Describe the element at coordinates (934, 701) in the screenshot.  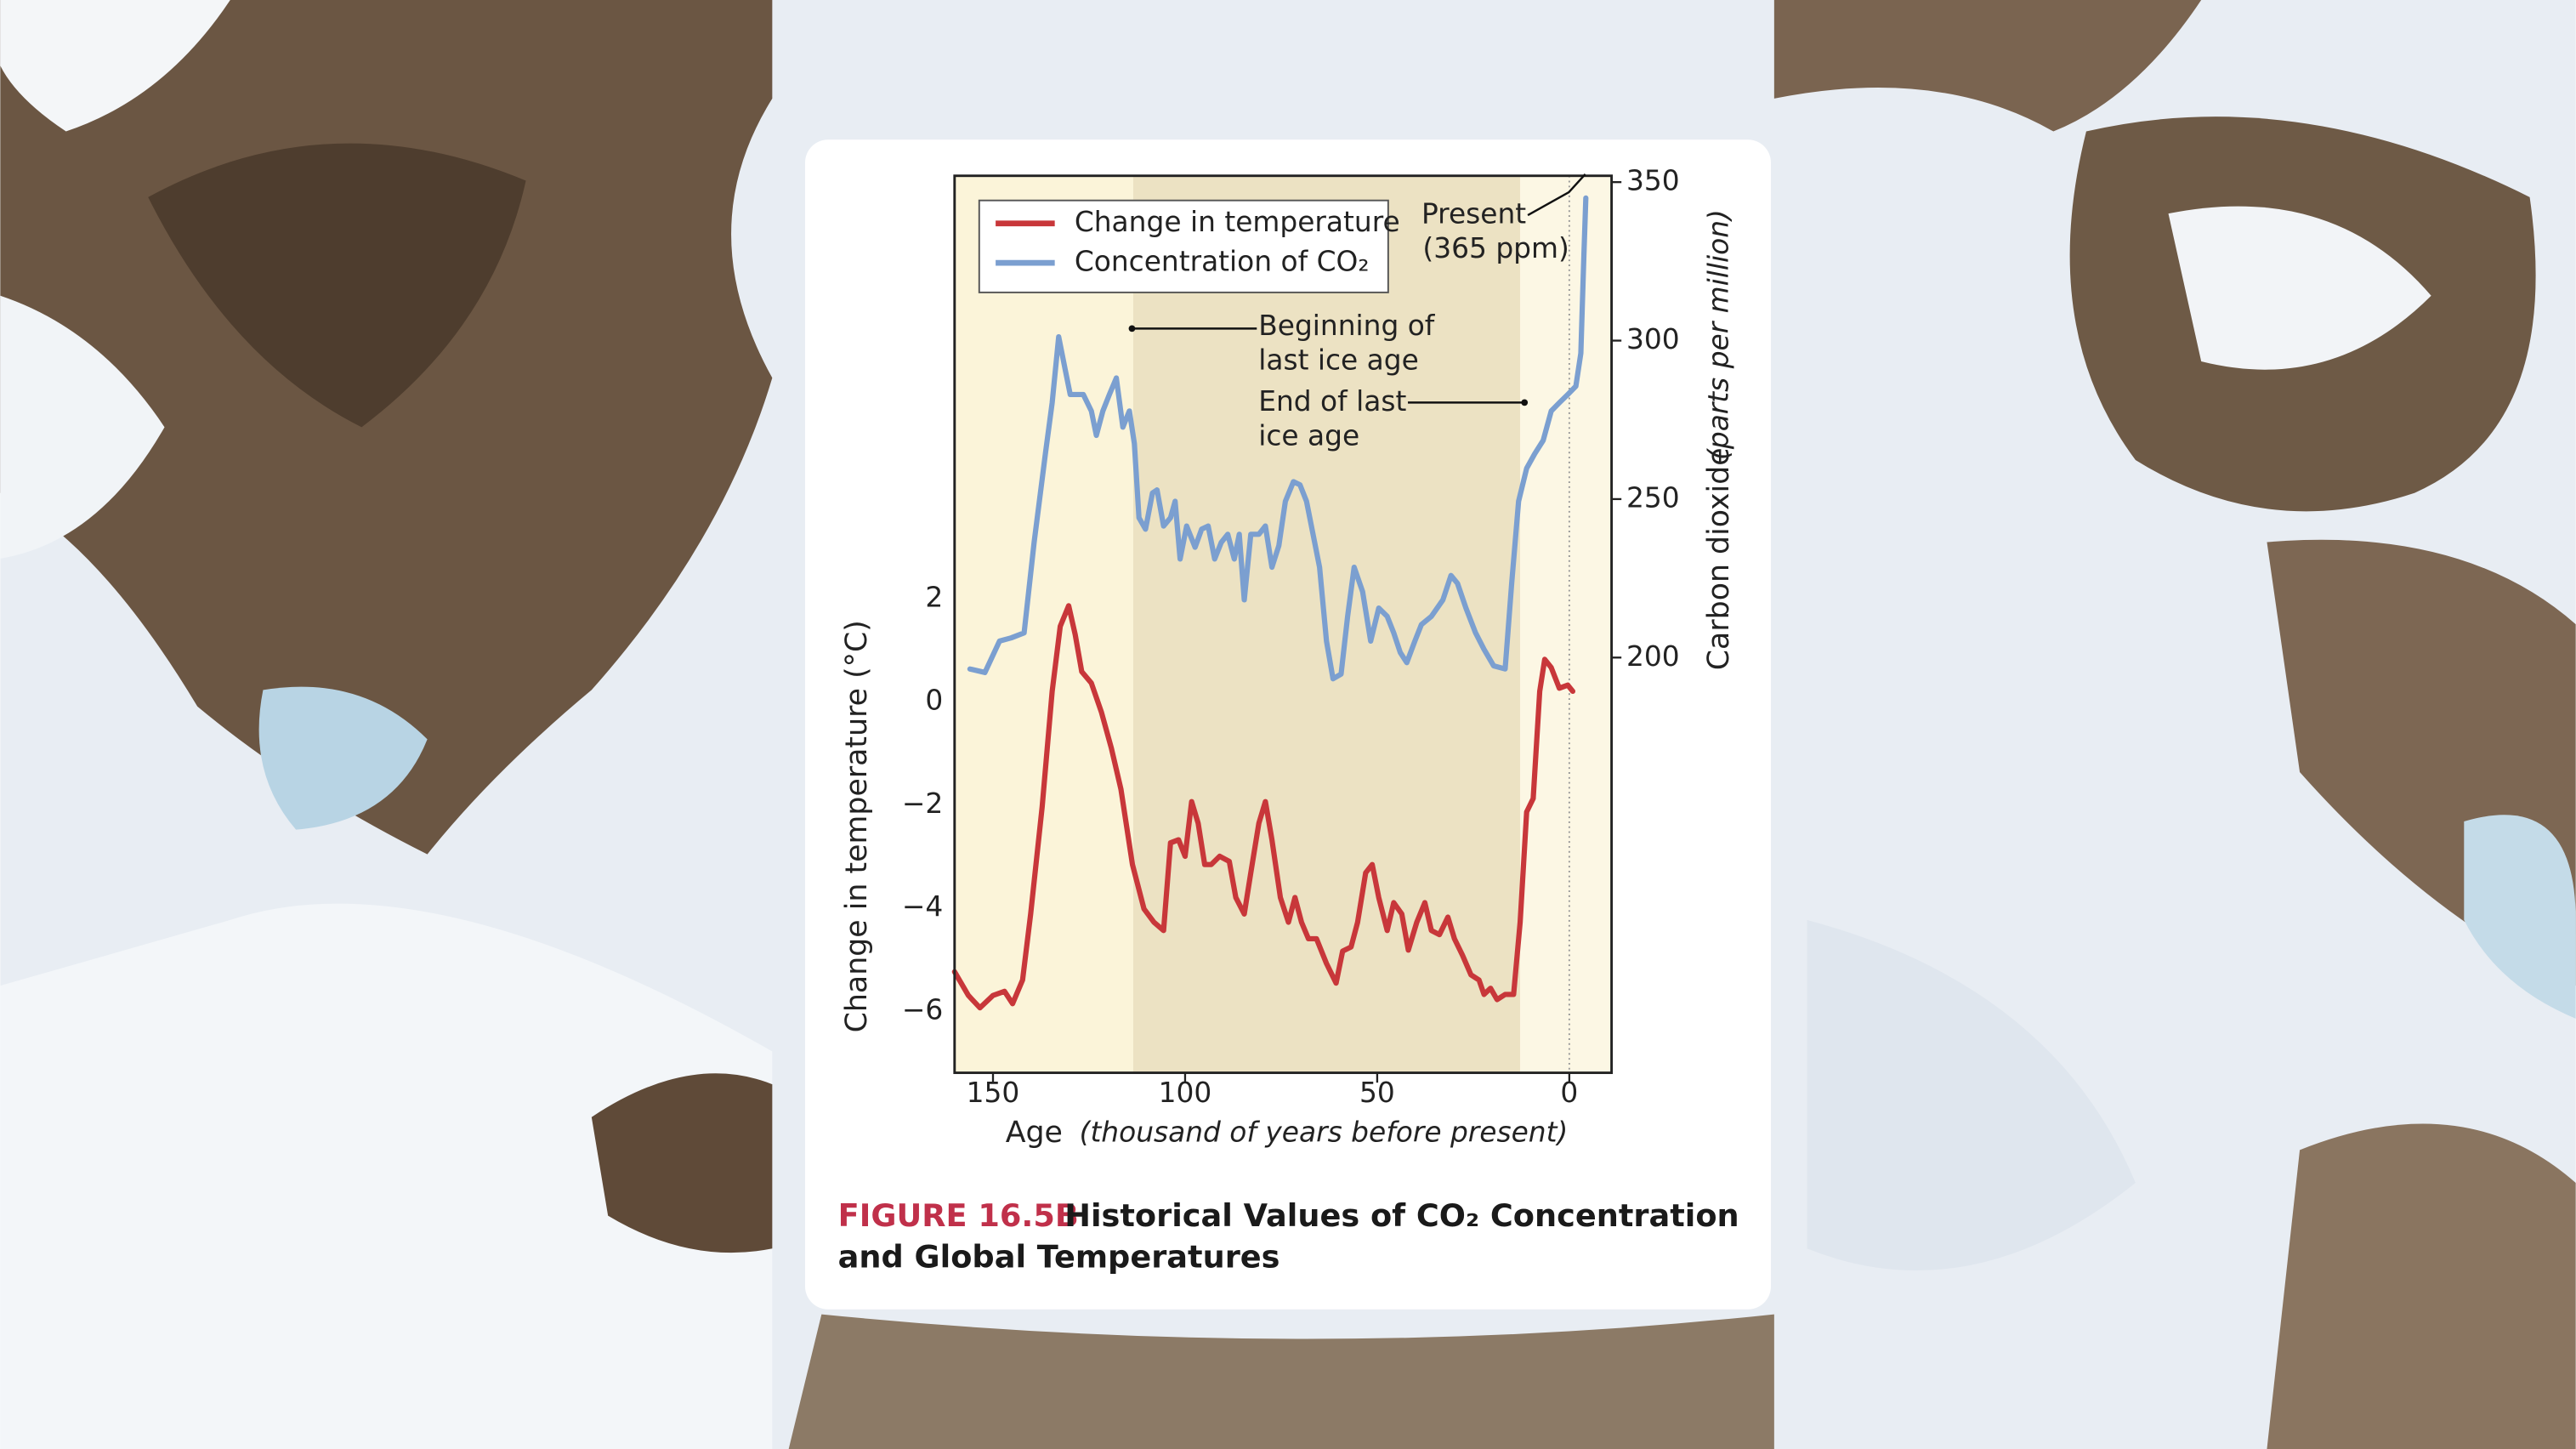
I see `y-tick-label: 0` at that location.